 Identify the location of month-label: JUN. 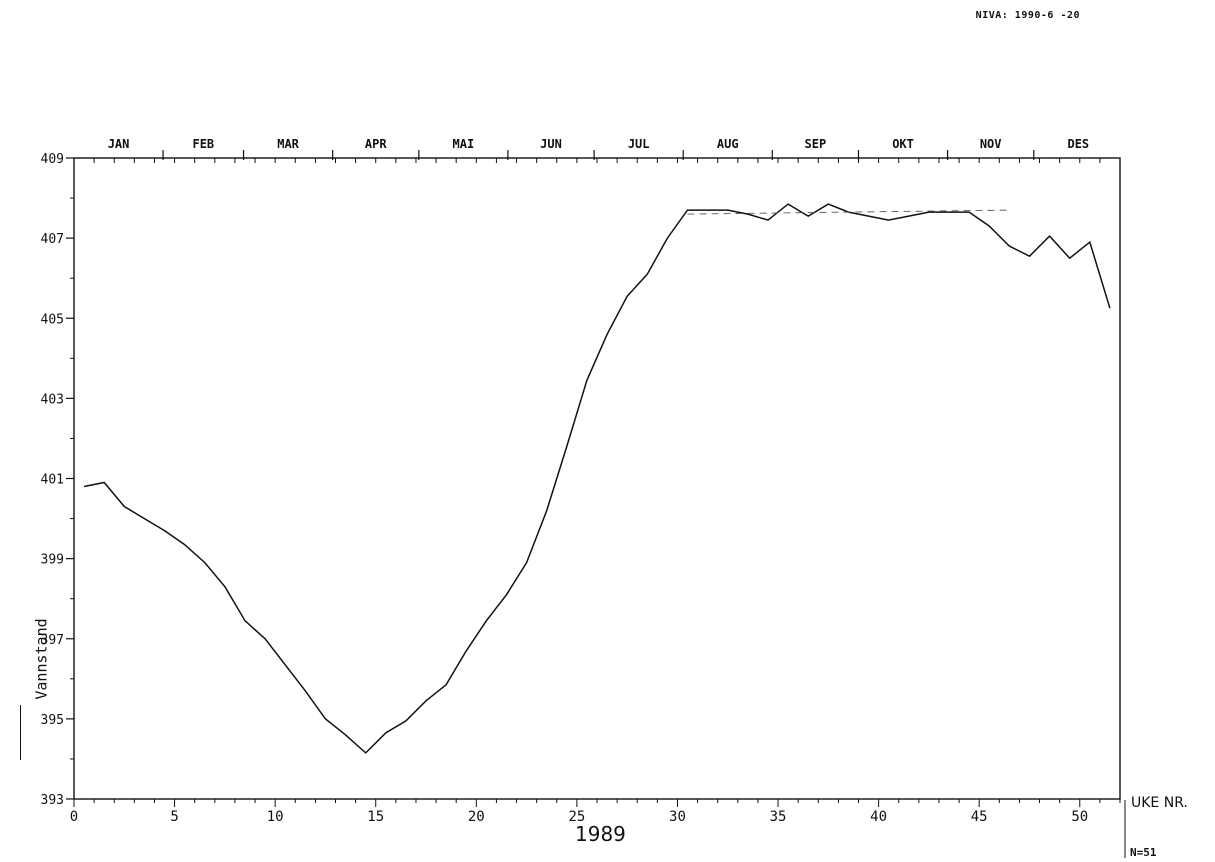
(551, 144).